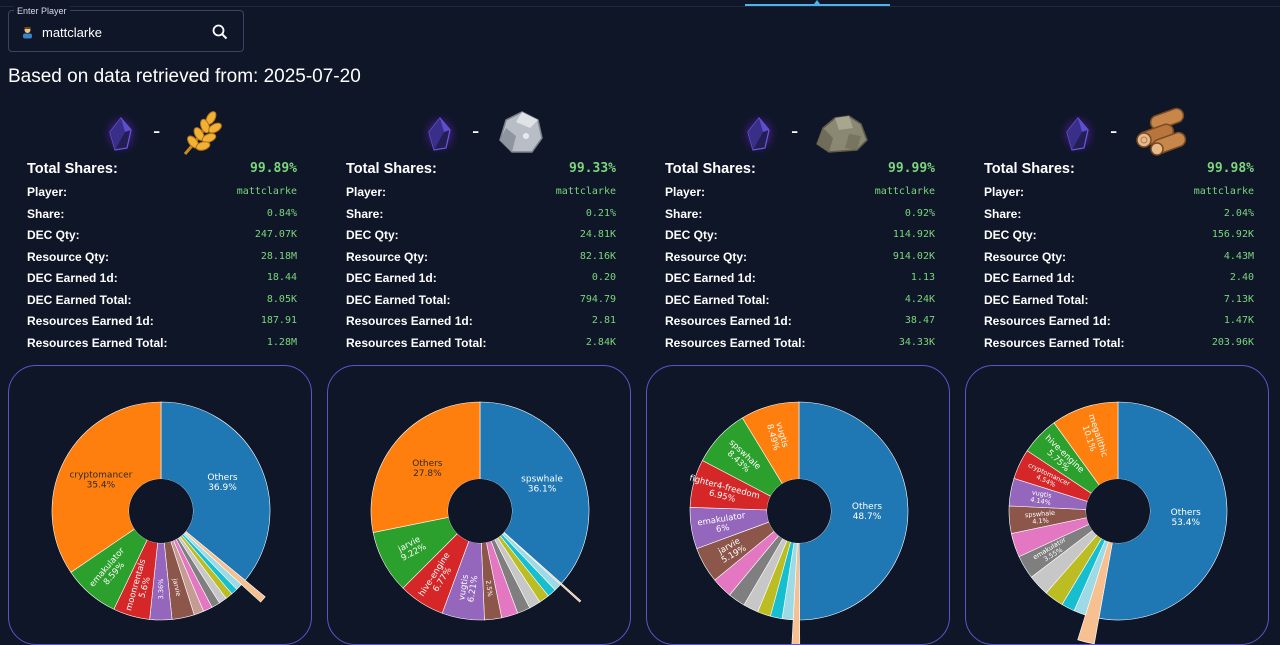  What do you see at coordinates (391, 169) in the screenshot?
I see `total-shares-label: Total Shares:` at bounding box center [391, 169].